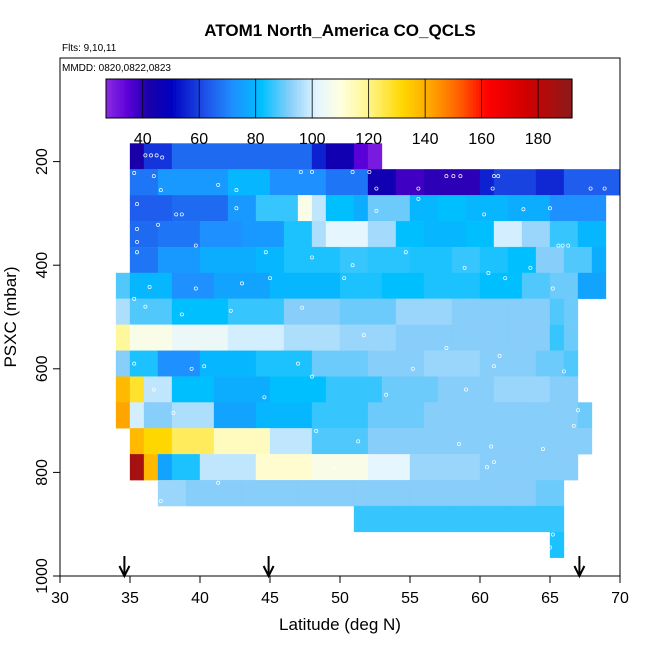 This screenshot has height=650, width=650. I want to click on colorbar-tick-label: 100, so click(312, 139).